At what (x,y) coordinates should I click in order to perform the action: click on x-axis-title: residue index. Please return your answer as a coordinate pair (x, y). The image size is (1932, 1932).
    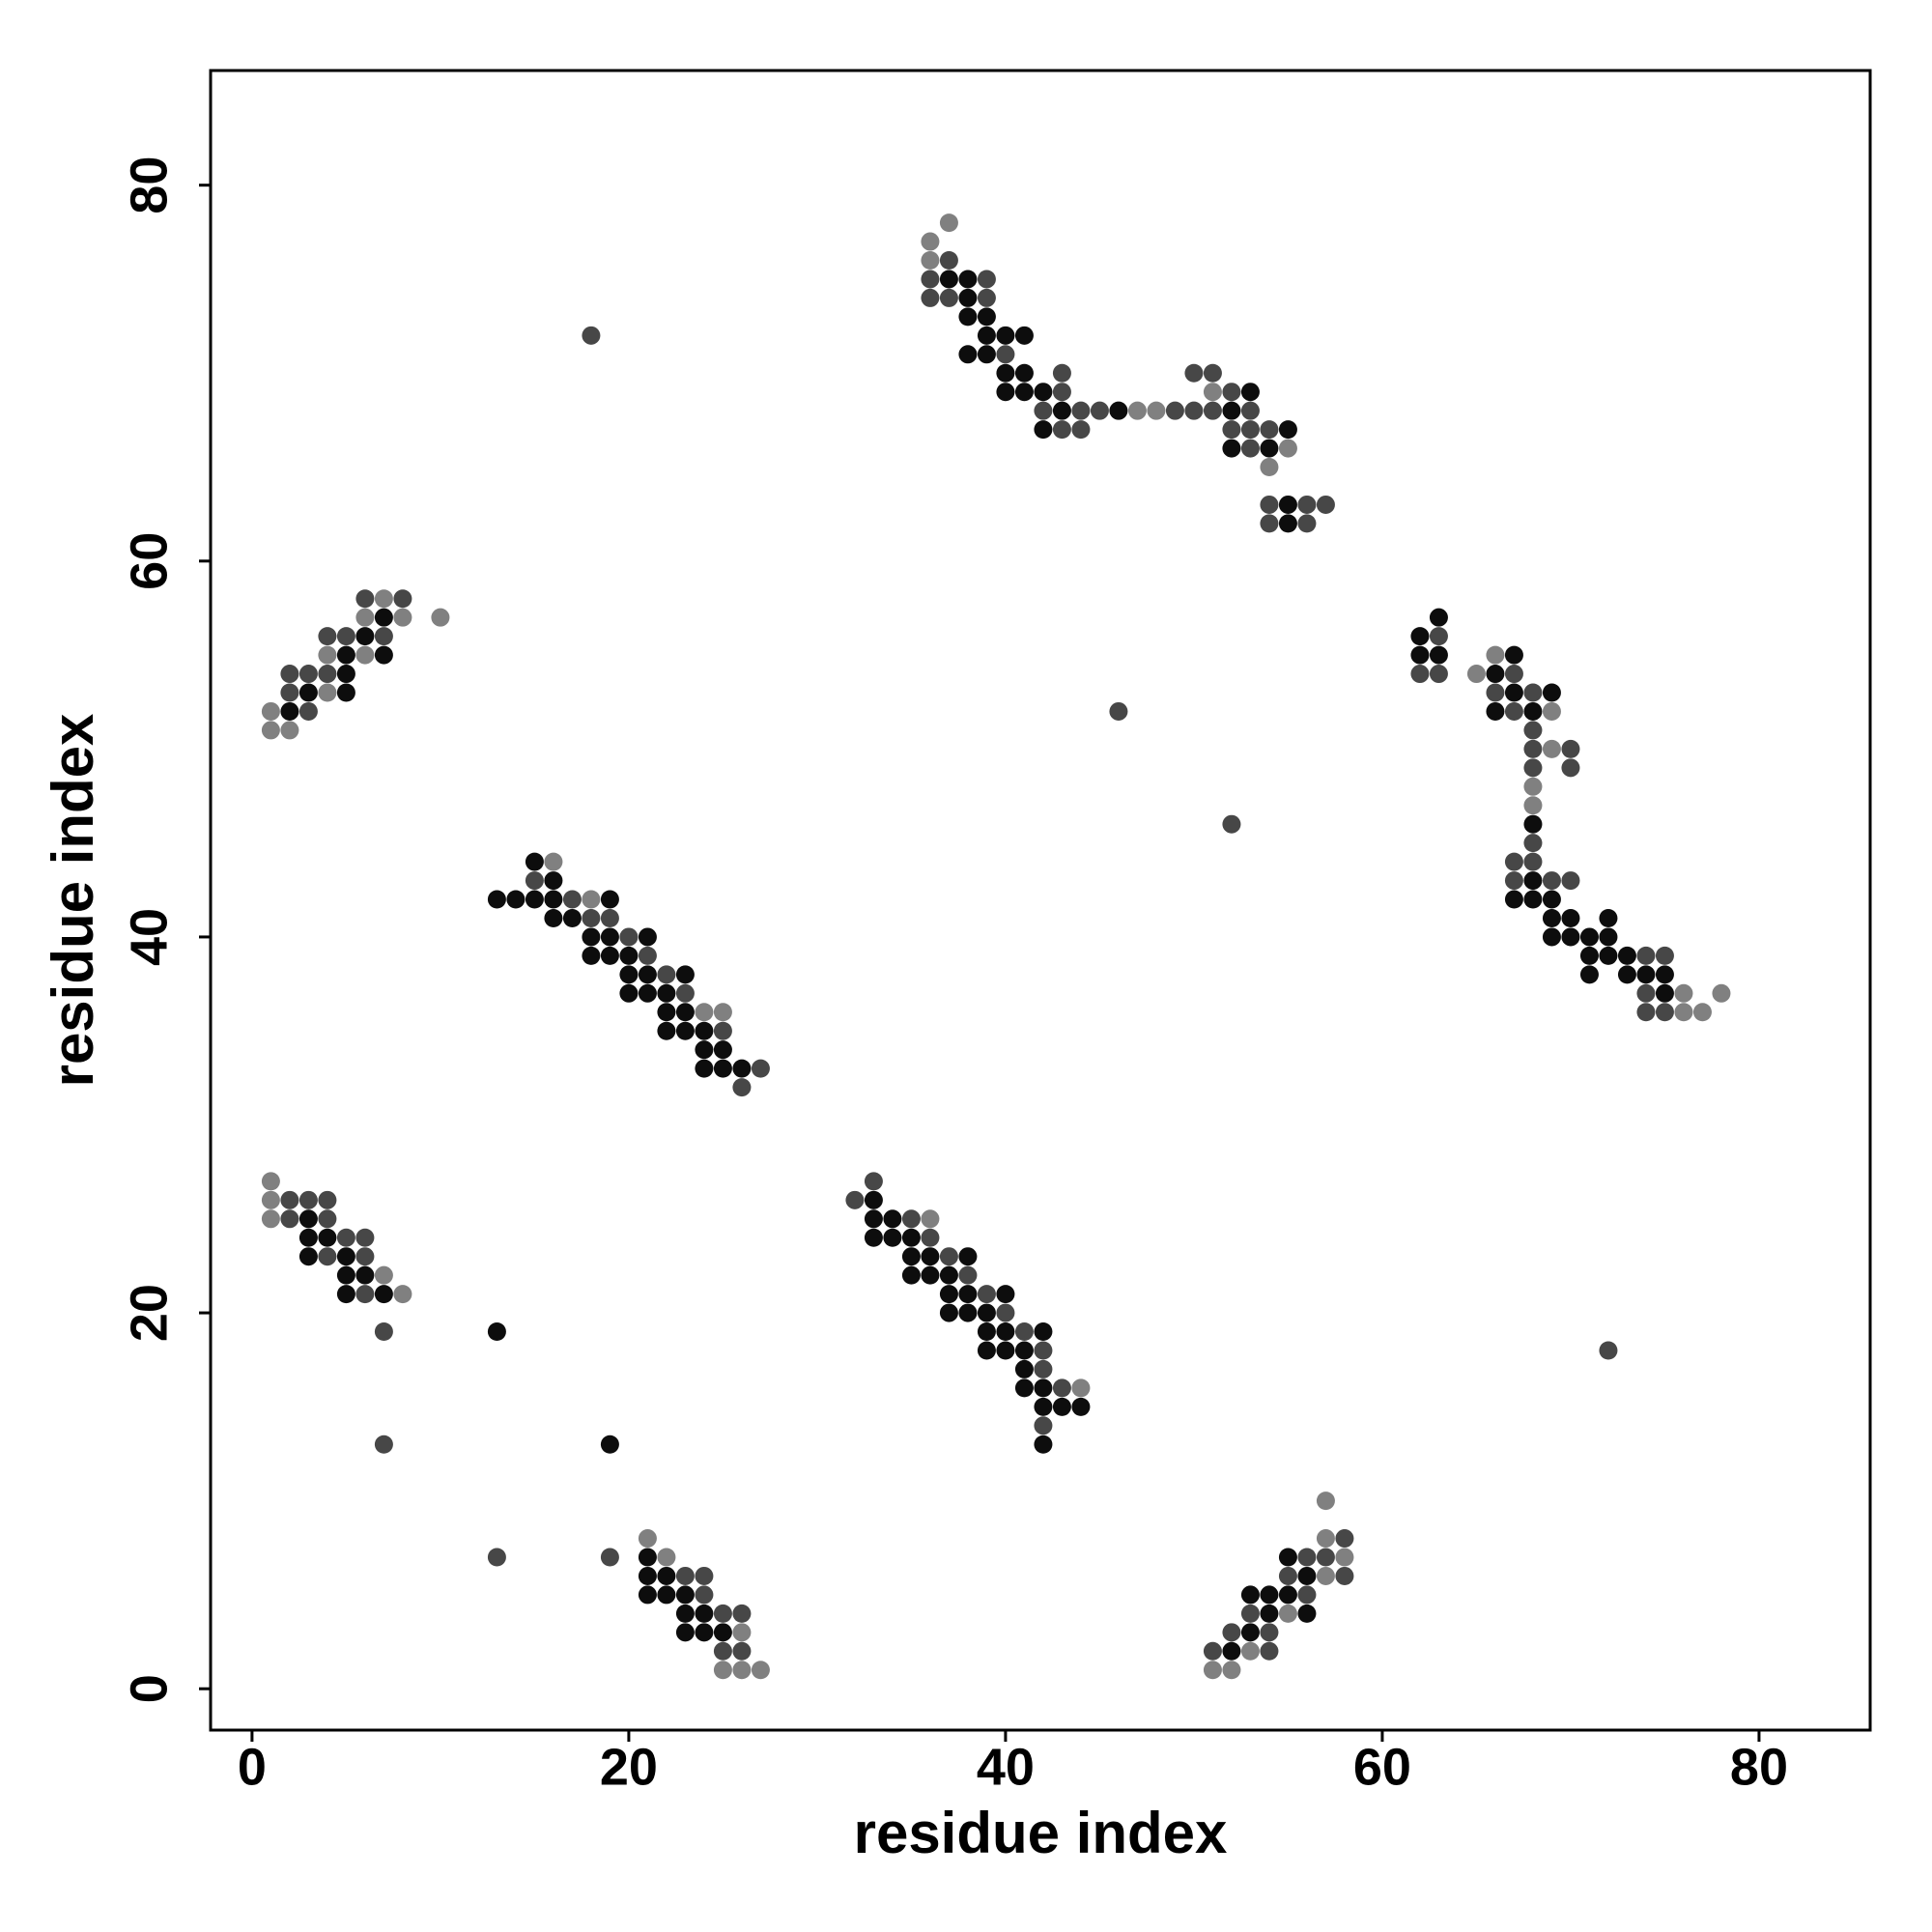
    Looking at the image, I should click on (1041, 1833).